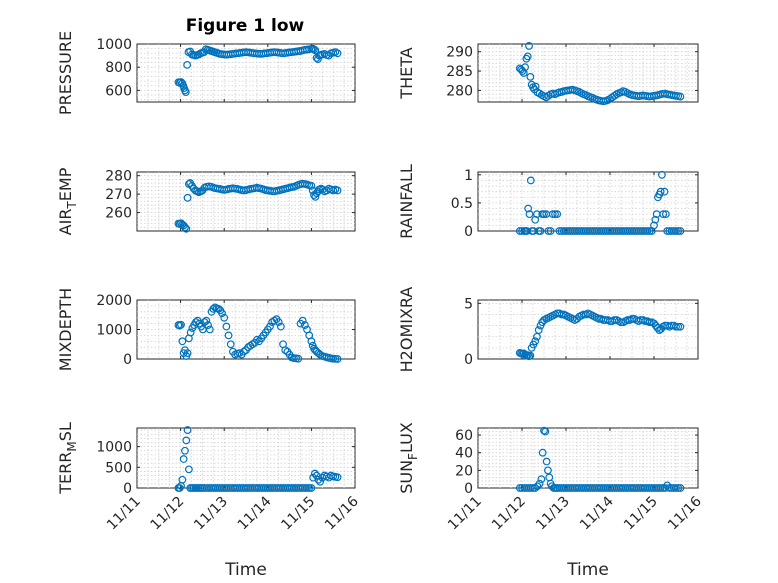  I want to click on y-tick-label: 290, so click(459, 53).